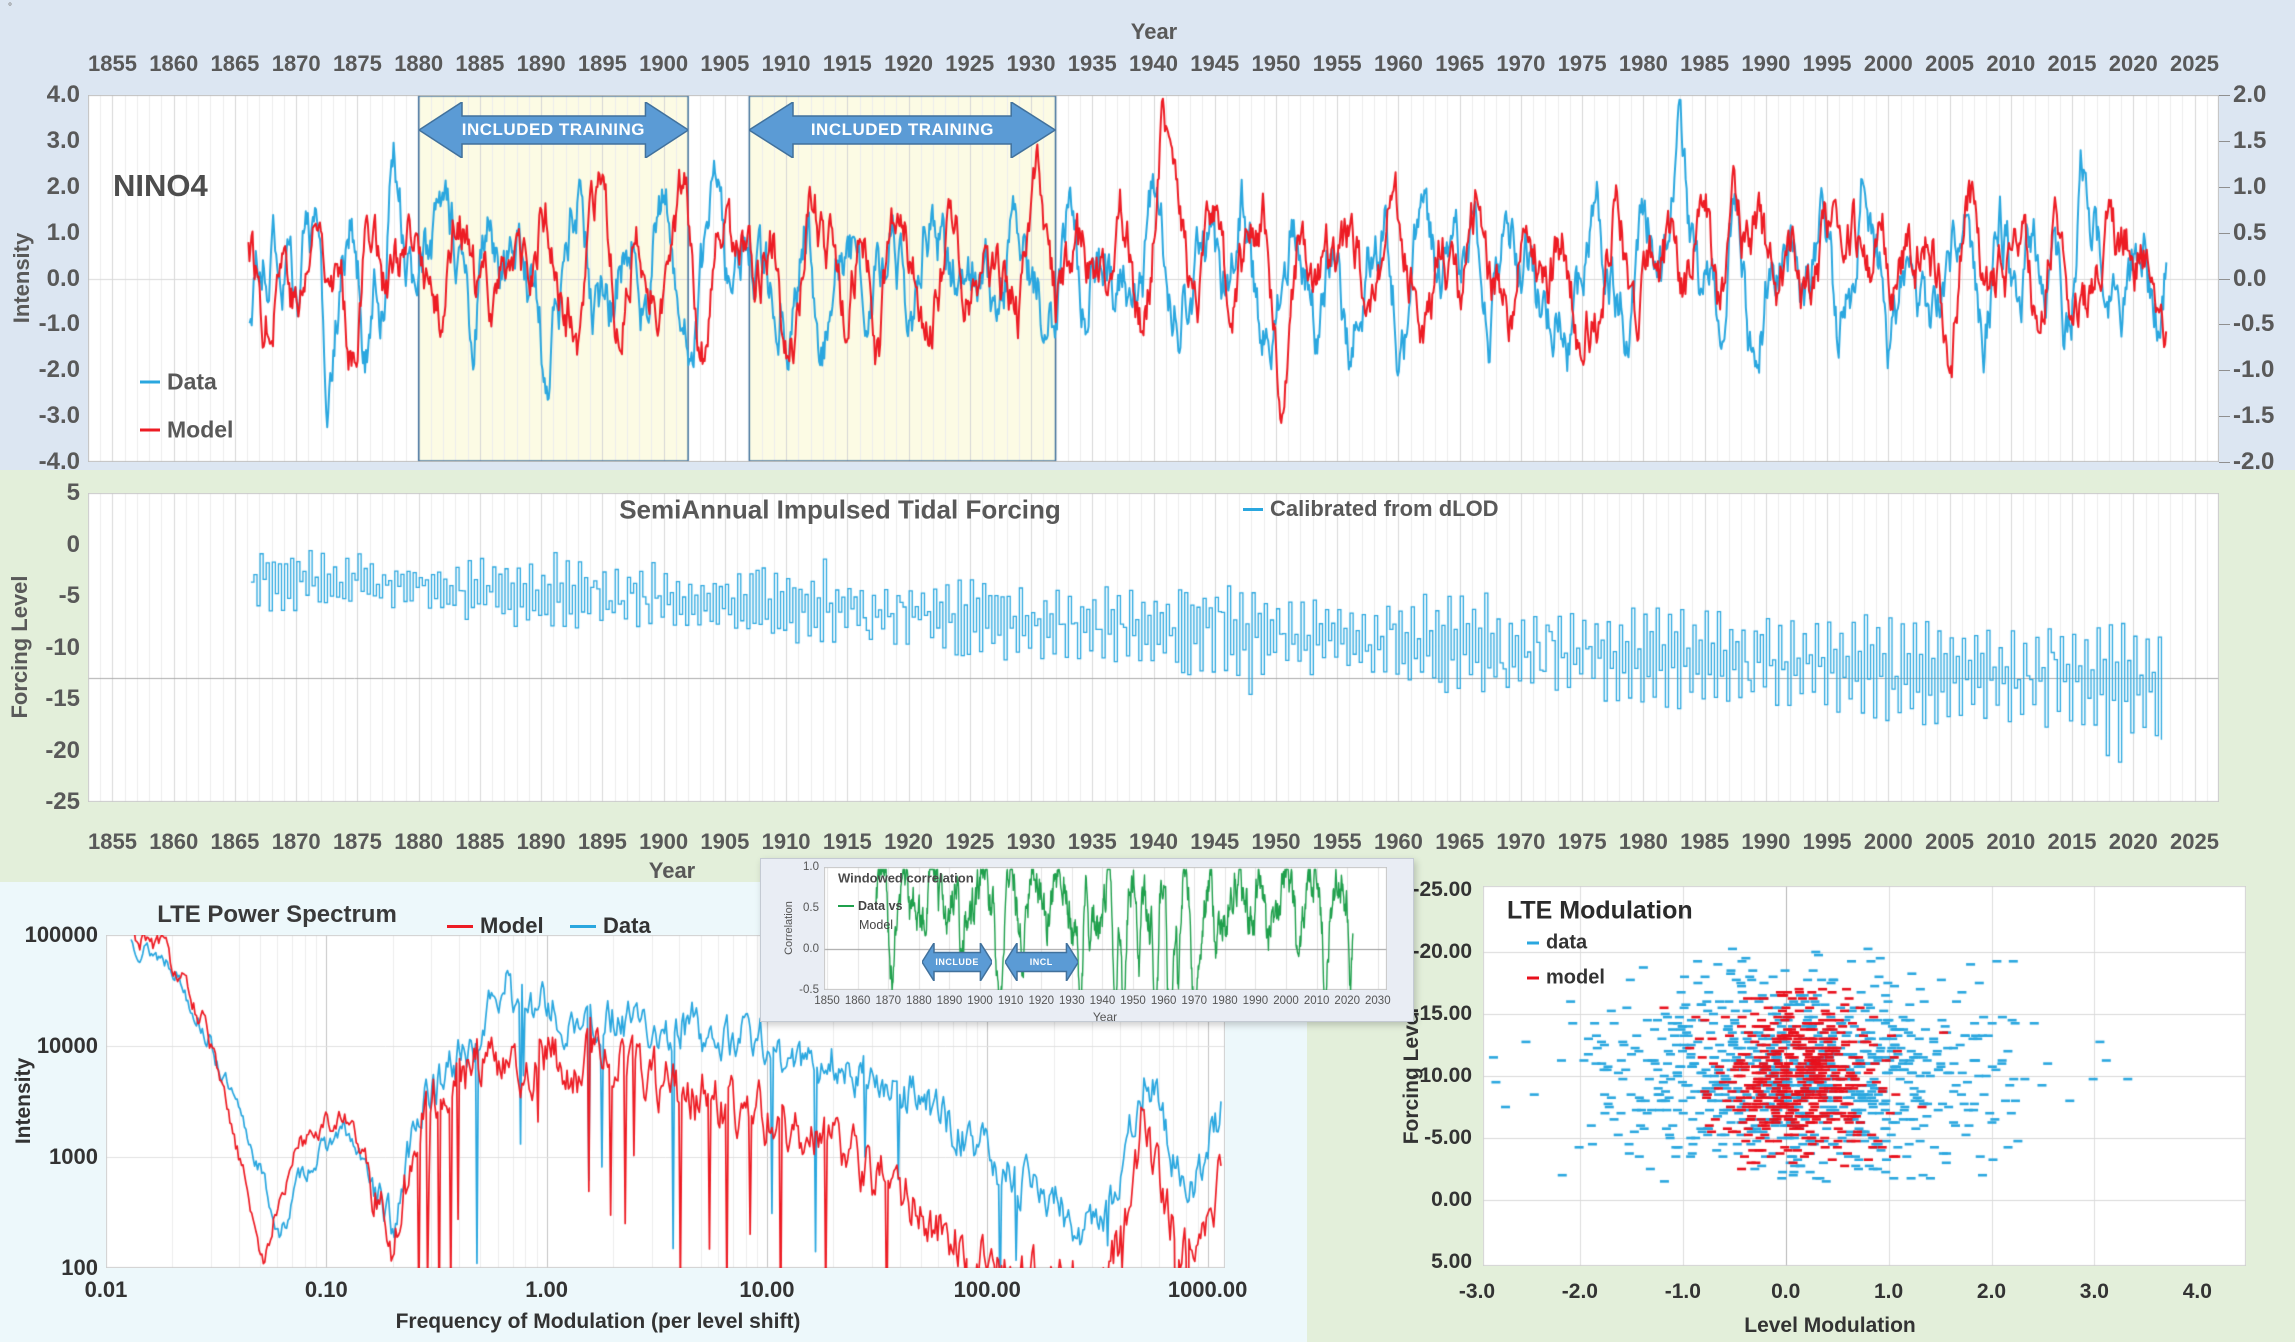 The width and height of the screenshot is (2295, 1342). What do you see at coordinates (2194, 841) in the screenshot?
I see `tidal-bottom-tick: 2025` at bounding box center [2194, 841].